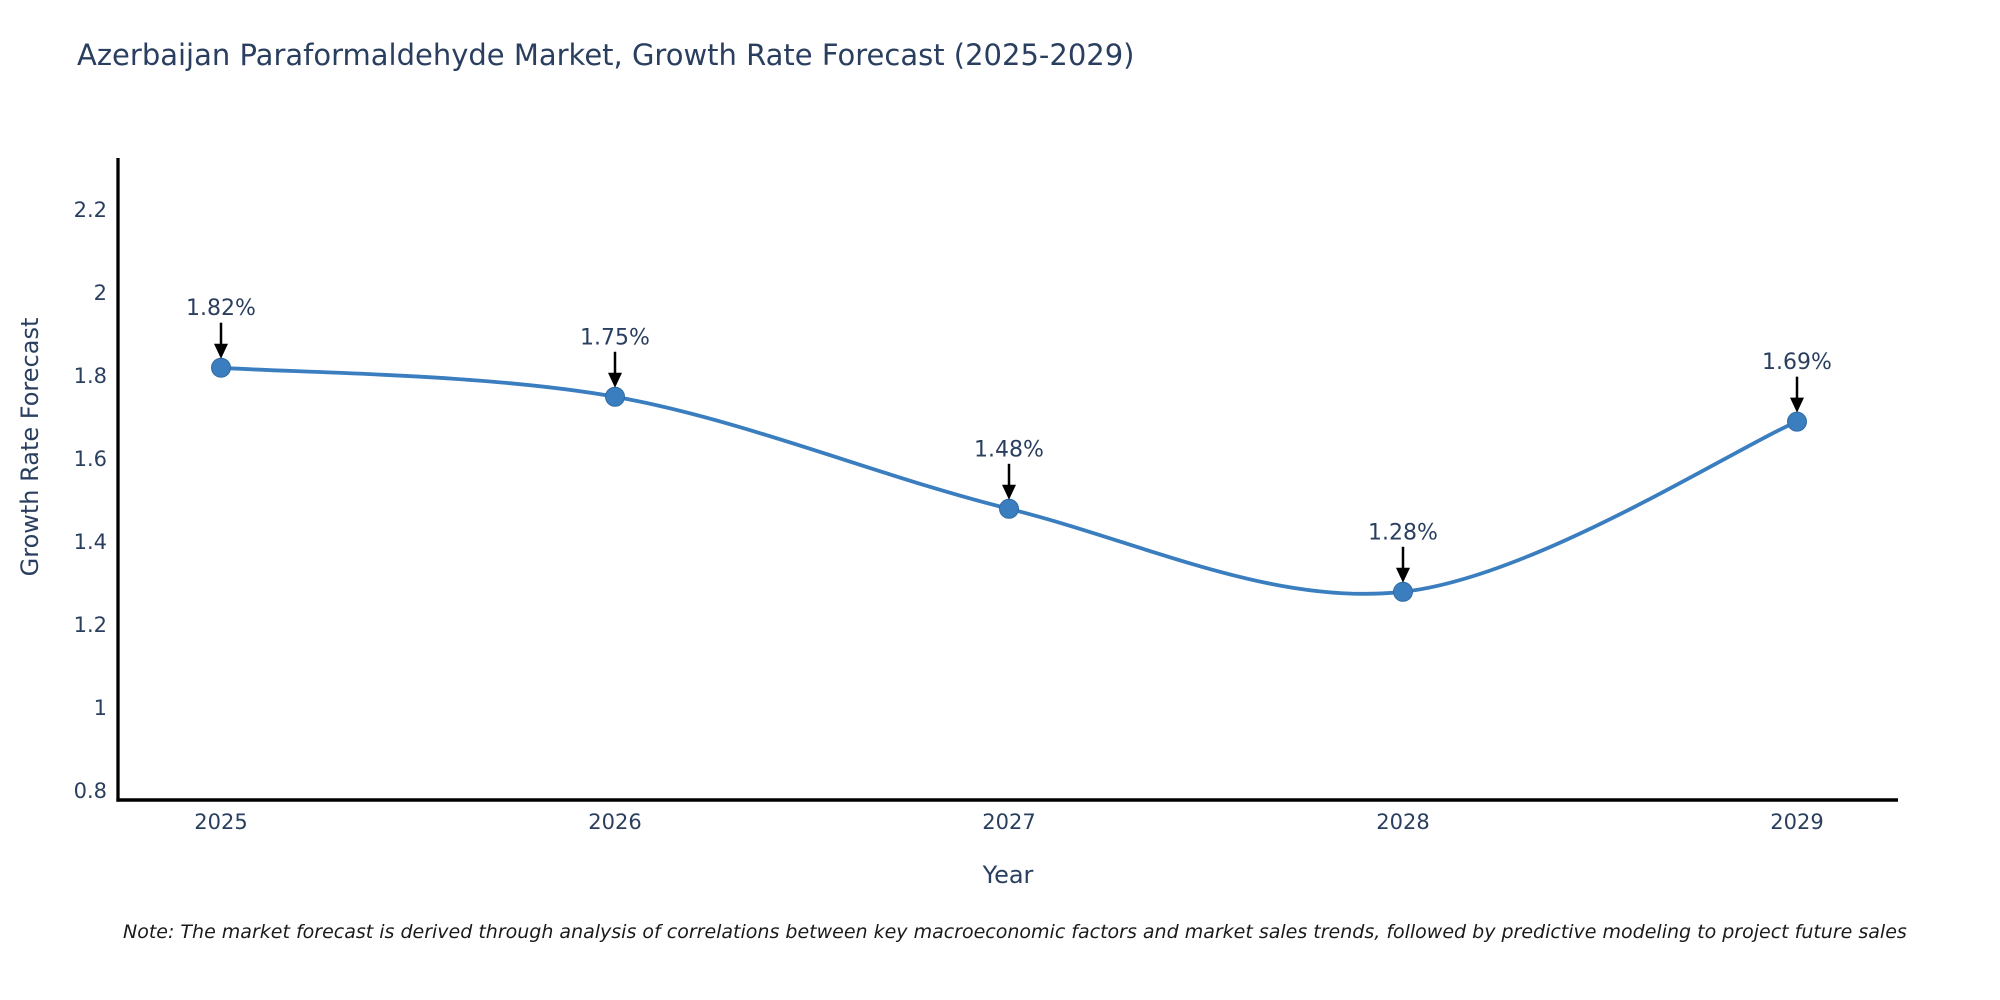  Describe the element at coordinates (90, 542) in the screenshot. I see `y-tick-label: 1.4` at that location.